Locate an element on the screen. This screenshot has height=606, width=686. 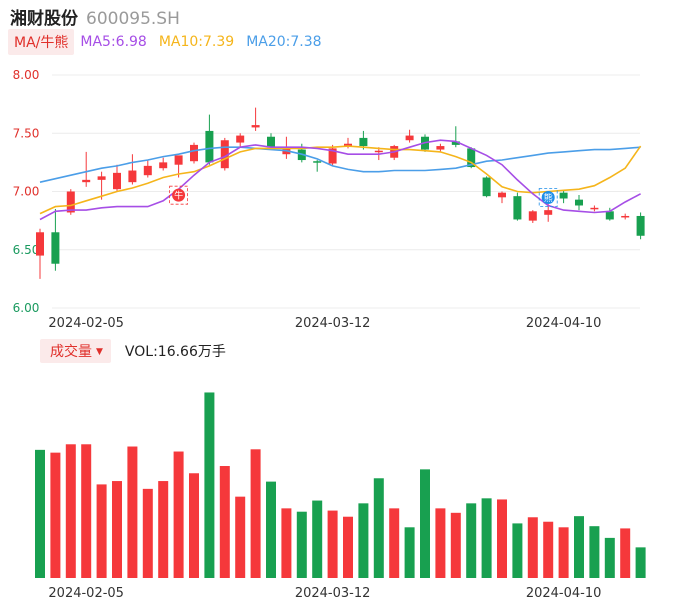
price-tick-label: 6.50 is located at coordinates (26, 250).